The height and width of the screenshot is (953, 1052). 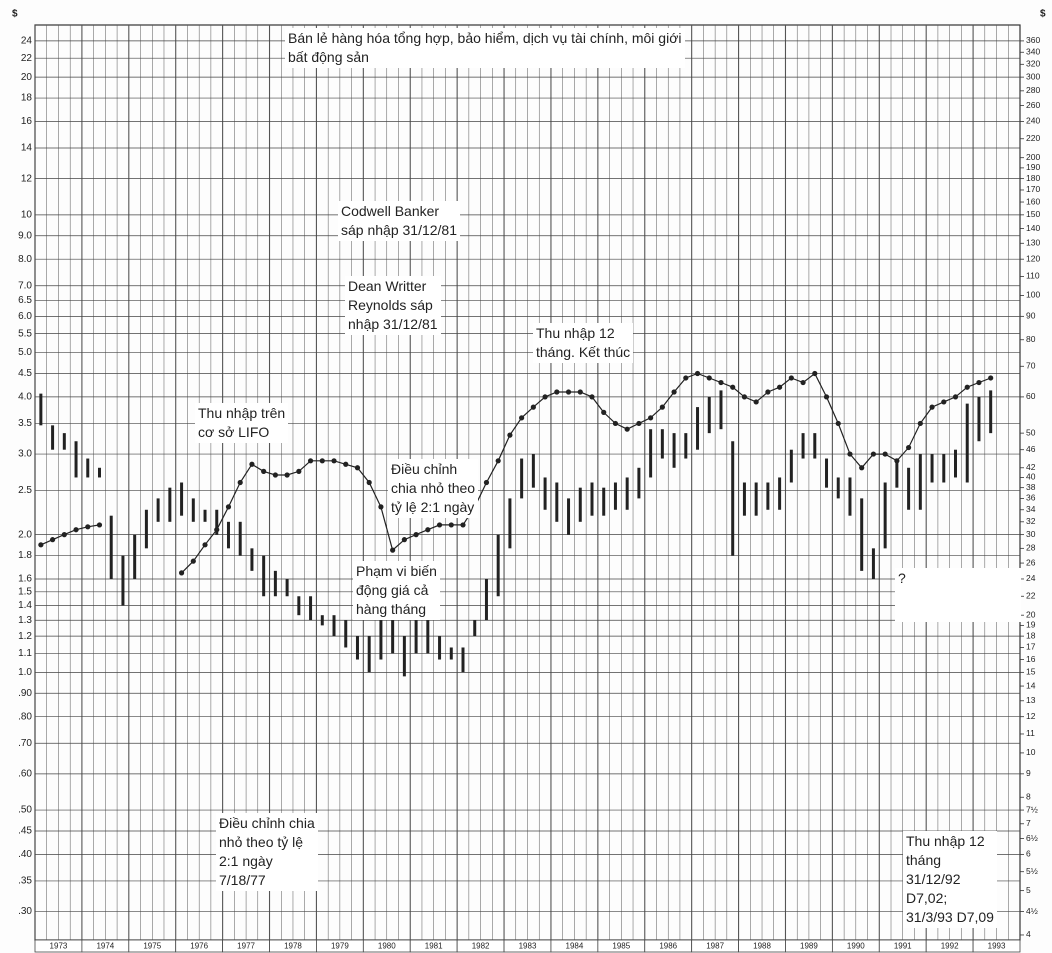 What do you see at coordinates (1033, 90) in the screenshot?
I see `y2-tick-label: 280` at bounding box center [1033, 90].